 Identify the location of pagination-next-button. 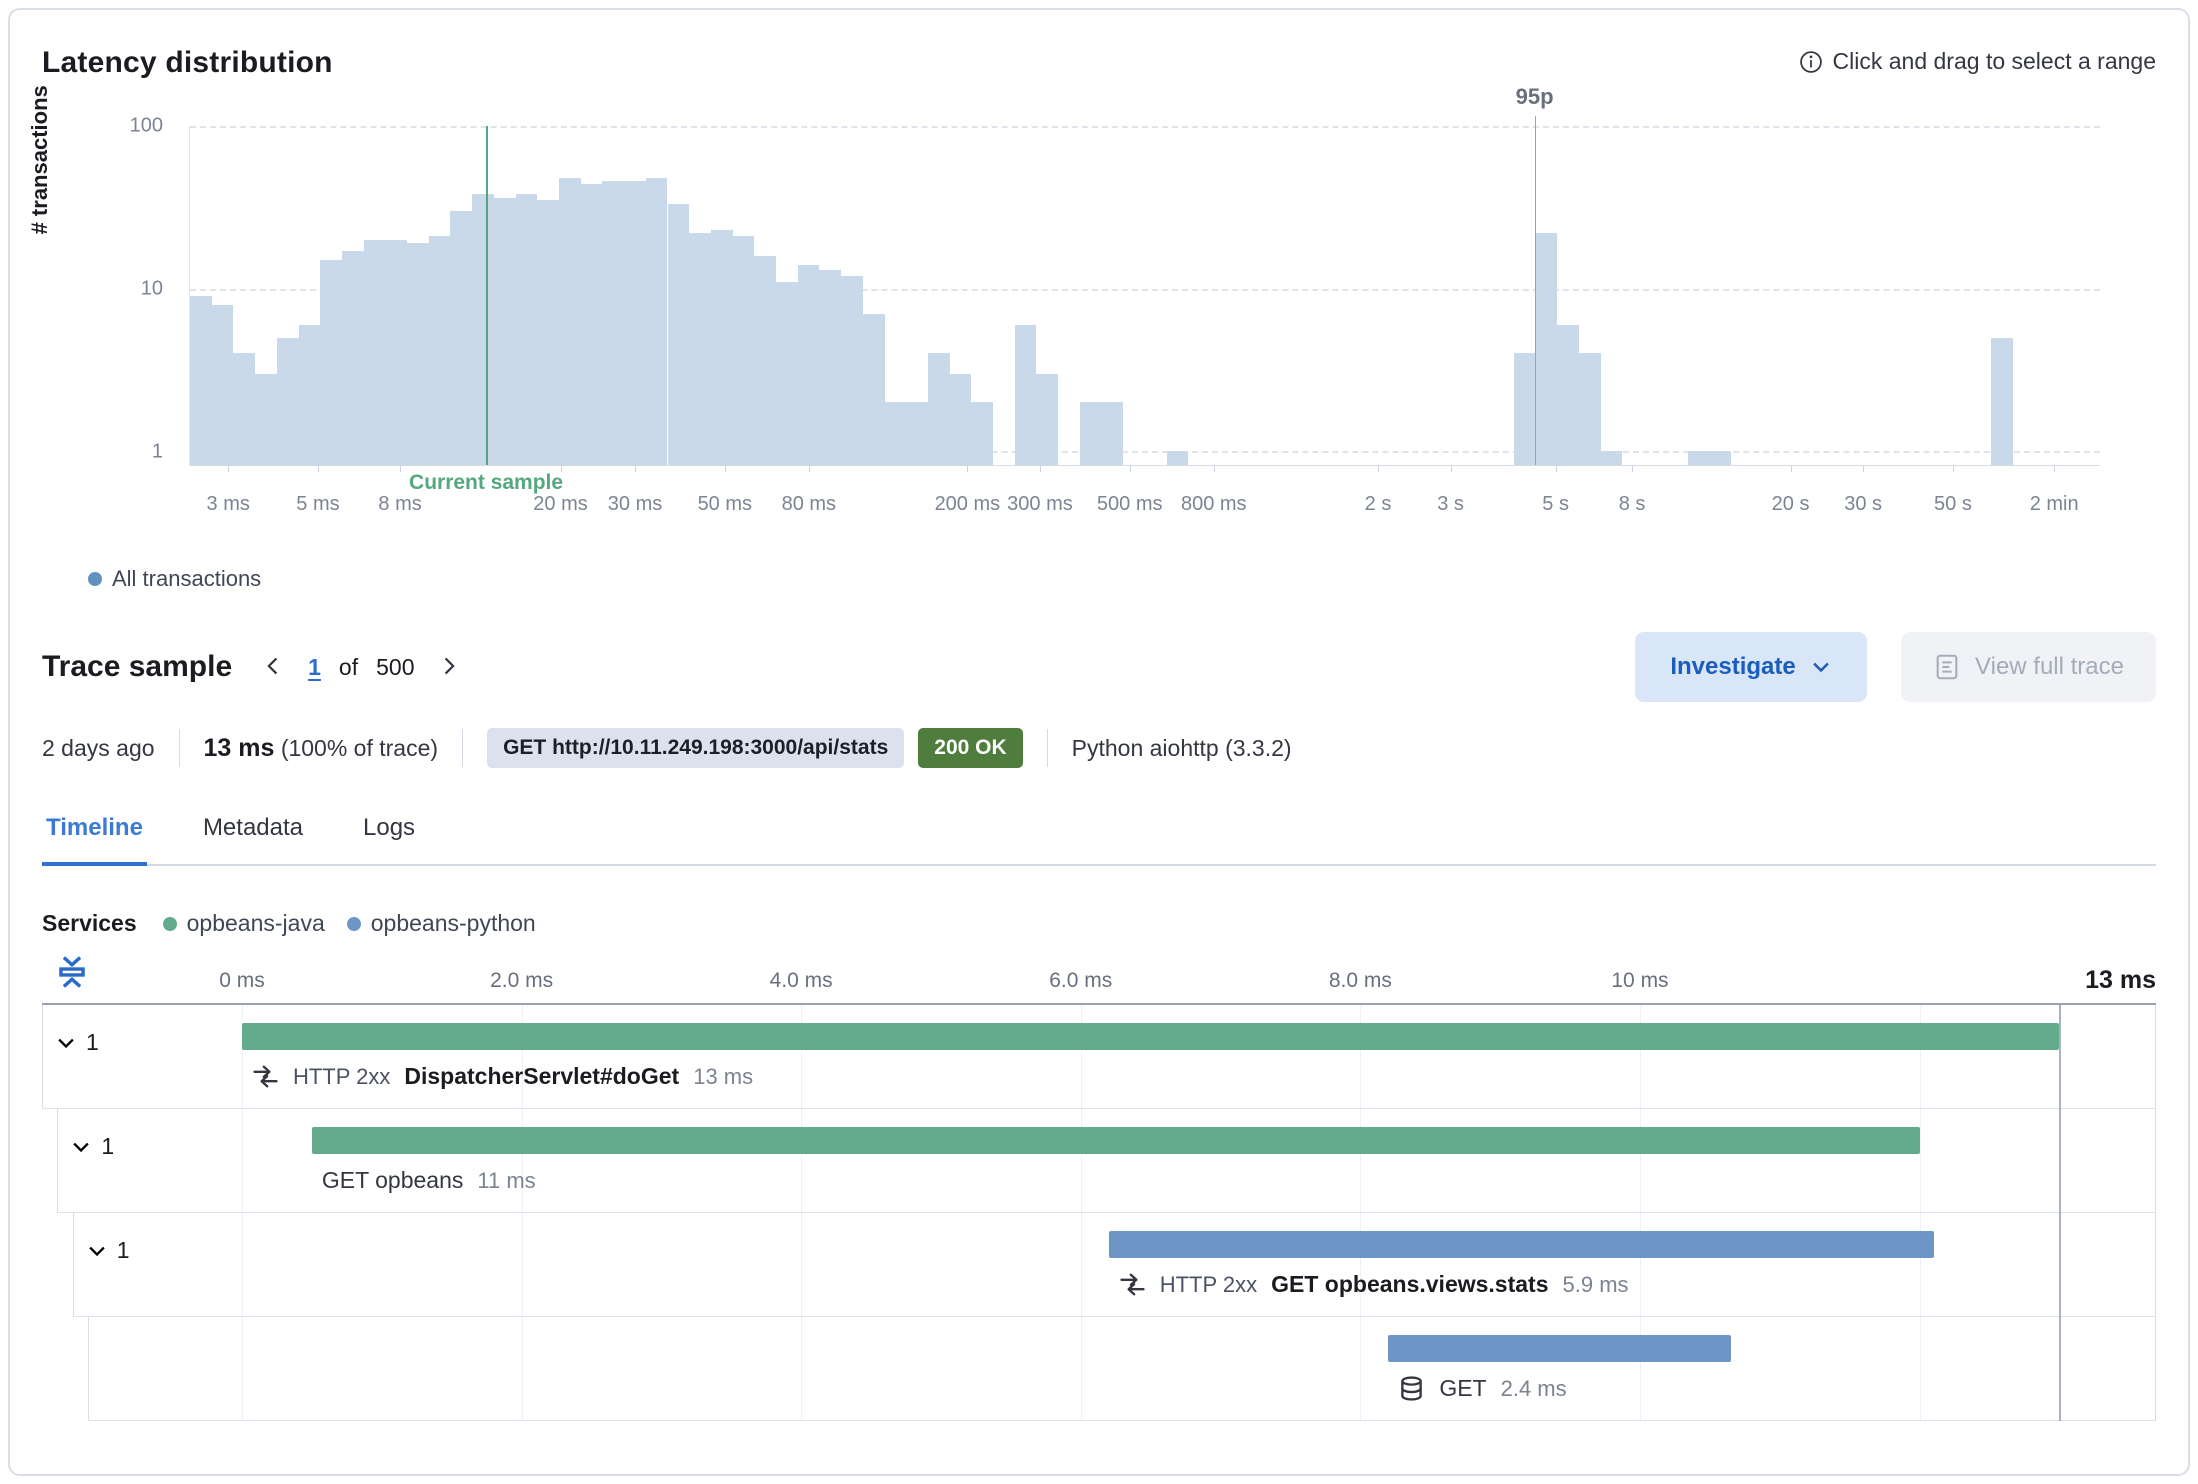
(449, 667).